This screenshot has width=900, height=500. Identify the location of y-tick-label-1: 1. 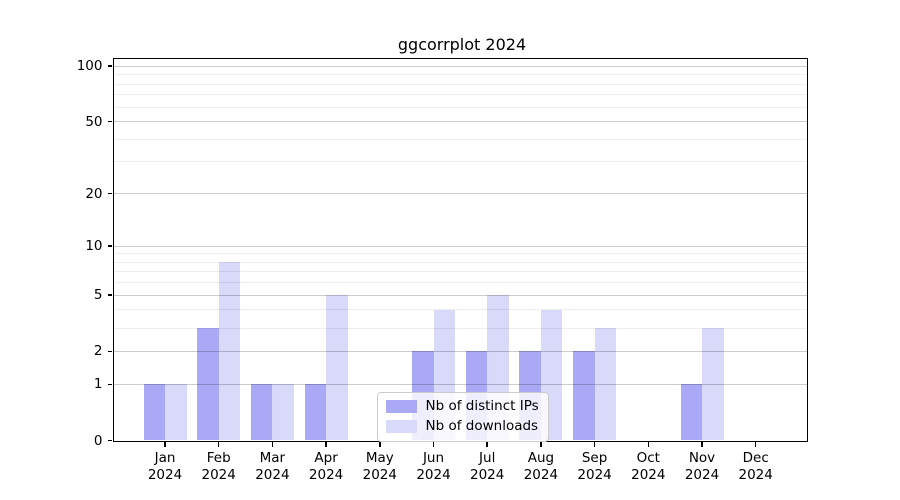
(98, 384).